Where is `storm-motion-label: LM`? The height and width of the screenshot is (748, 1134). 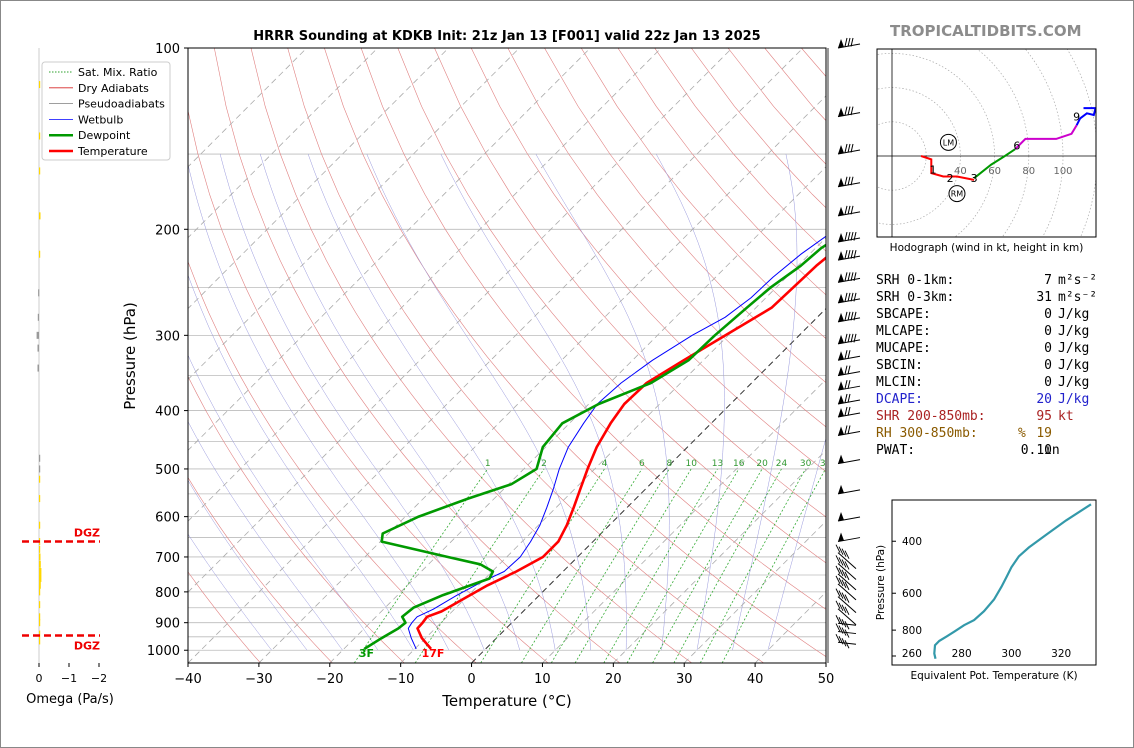
storm-motion-label: LM is located at coordinates (948, 142).